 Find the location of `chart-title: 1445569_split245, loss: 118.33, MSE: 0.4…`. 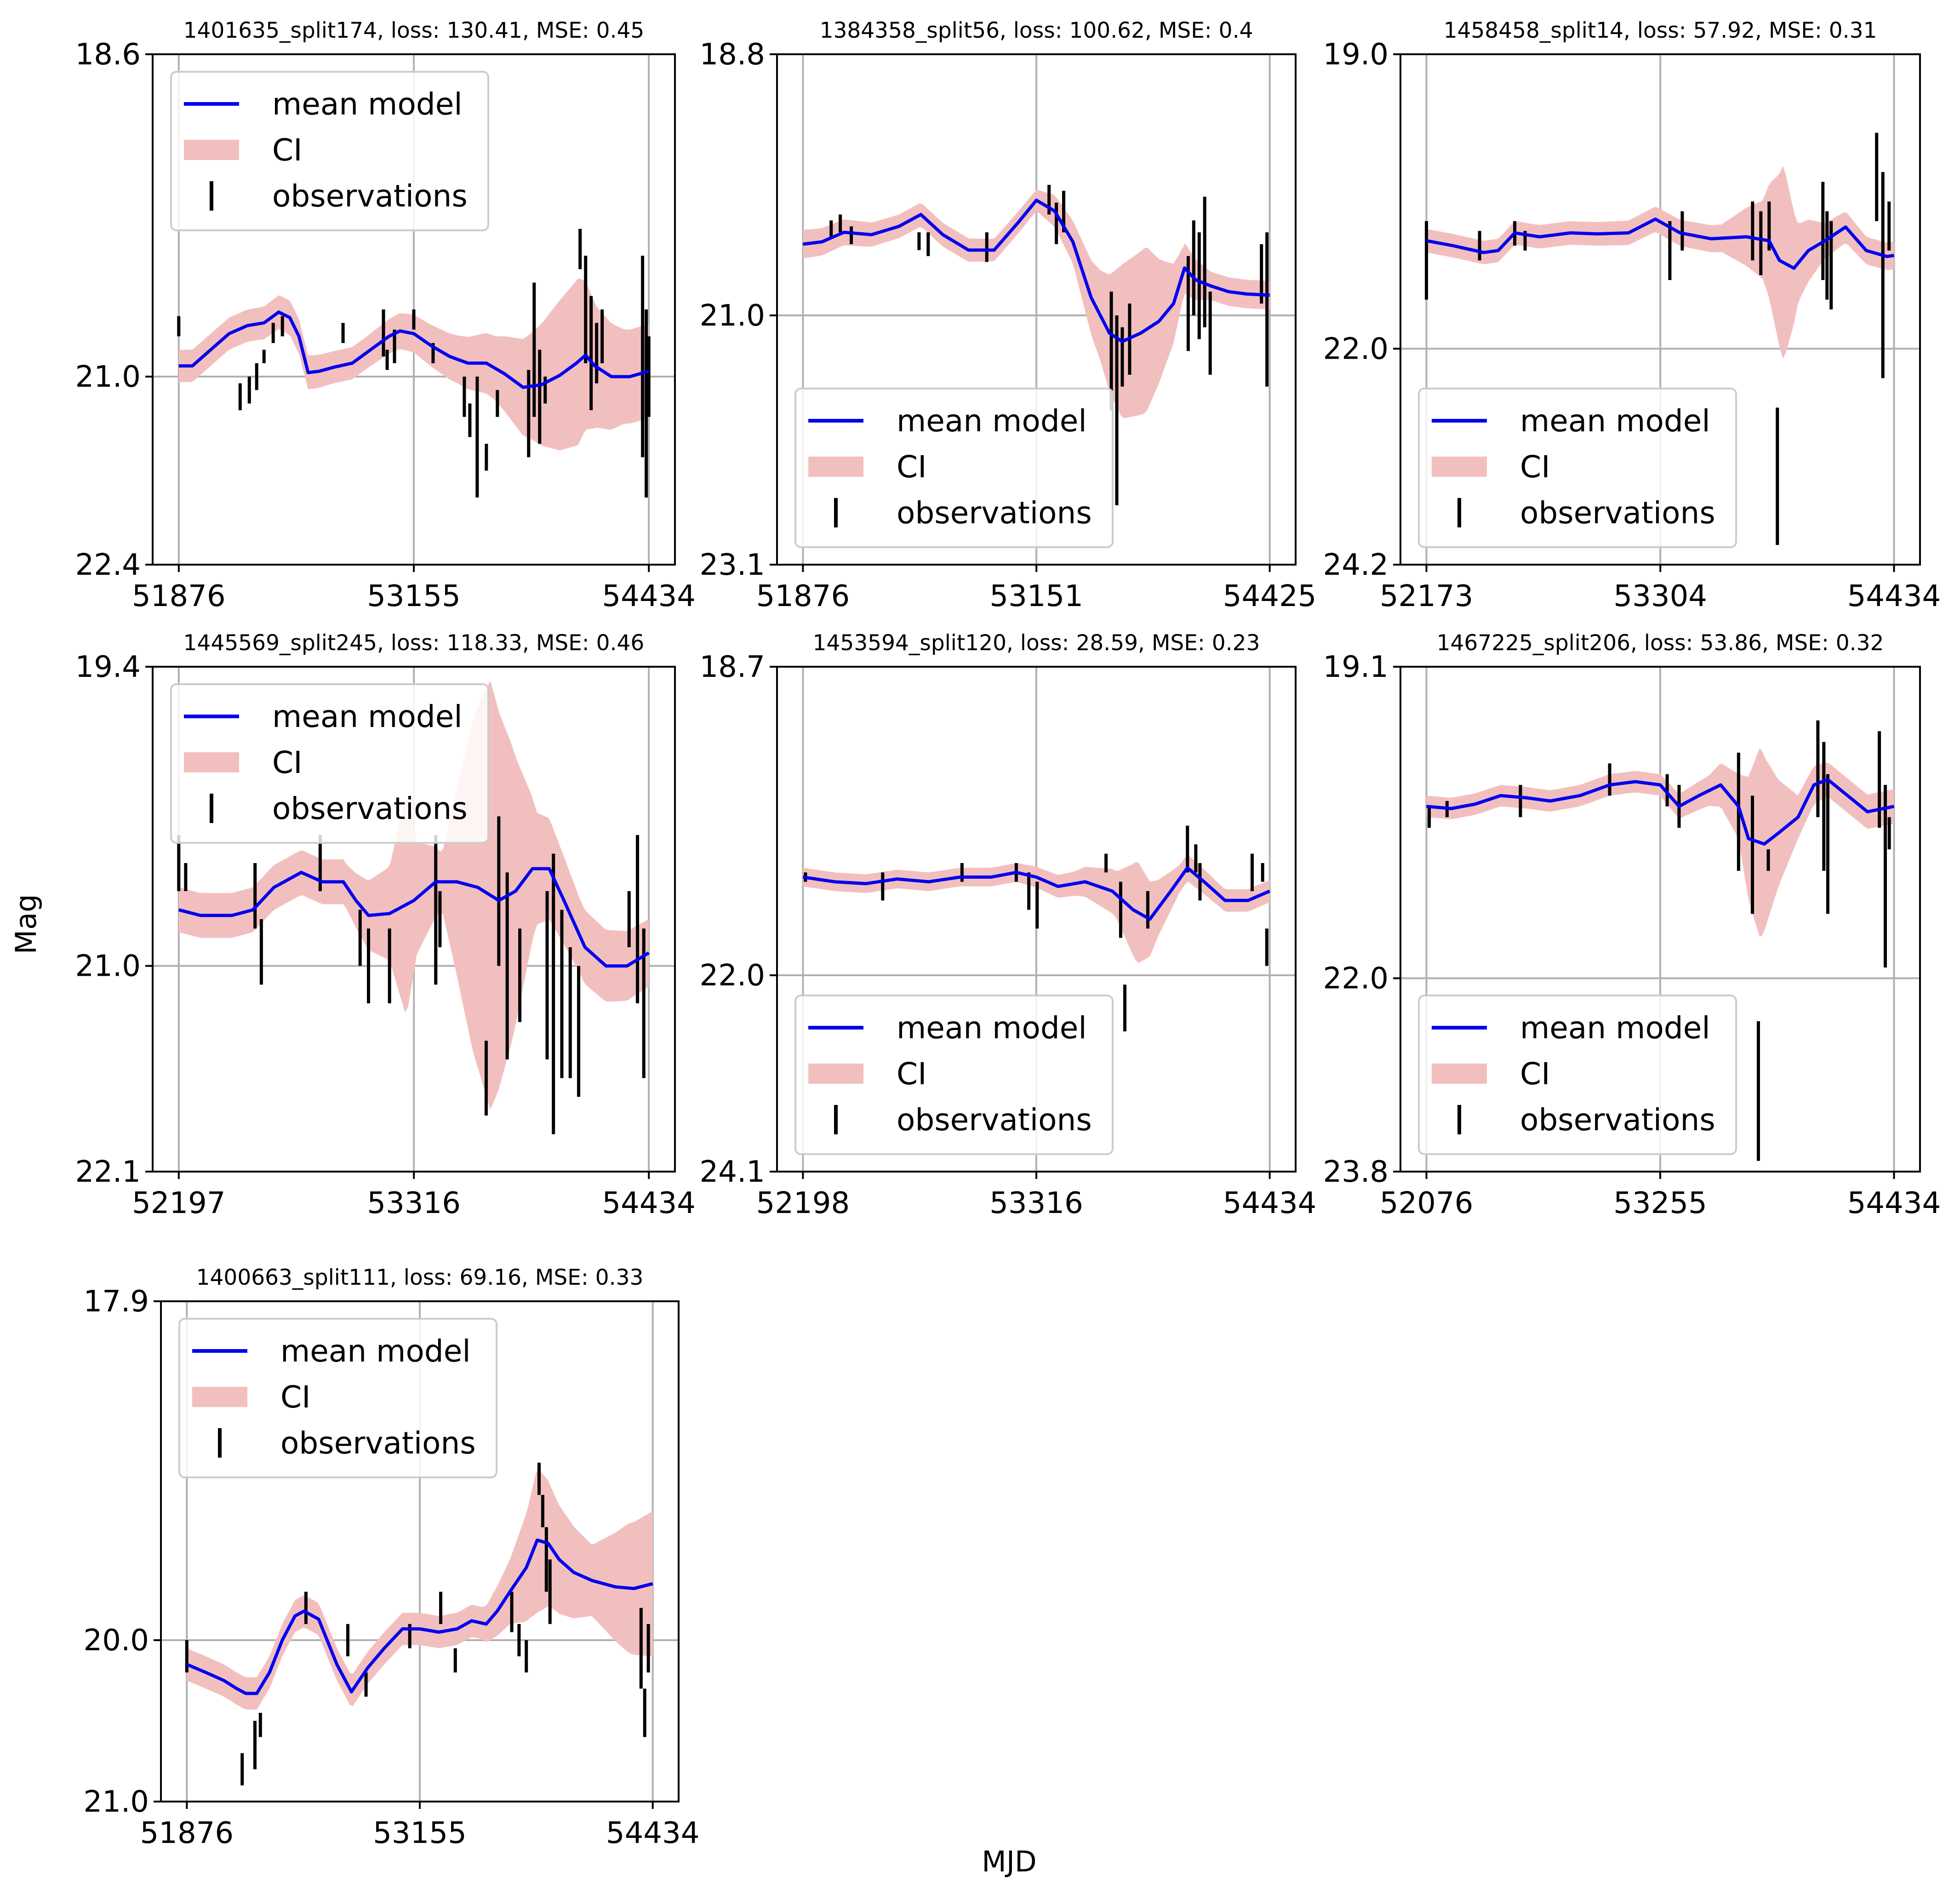

chart-title: 1445569_split245, loss: 118.33, MSE: 0.4… is located at coordinates (414, 643).